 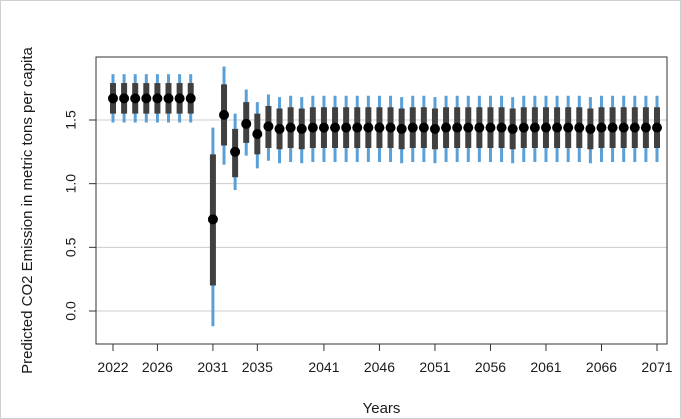 I want to click on x-axis-title: Years, so click(x=382, y=408).